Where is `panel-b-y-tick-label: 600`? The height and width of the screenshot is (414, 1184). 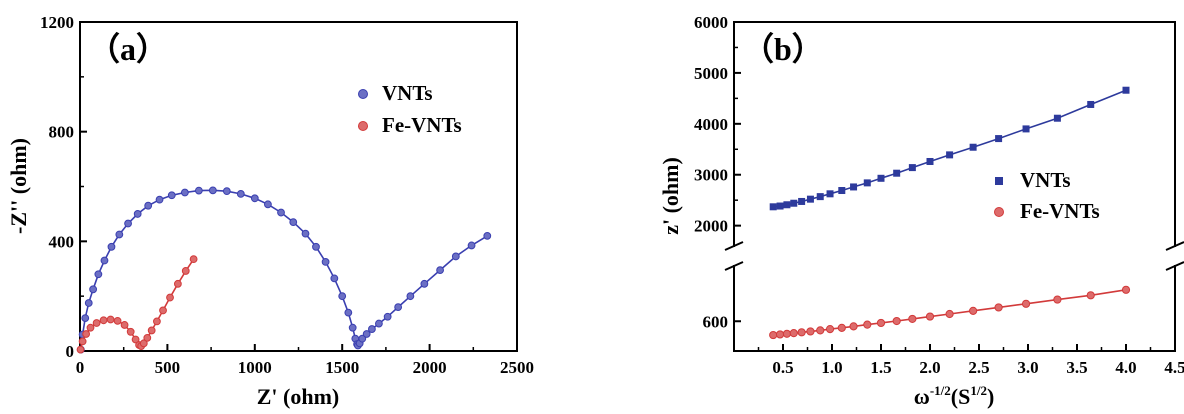
panel-b-y-tick-label: 600 is located at coordinates (716, 321).